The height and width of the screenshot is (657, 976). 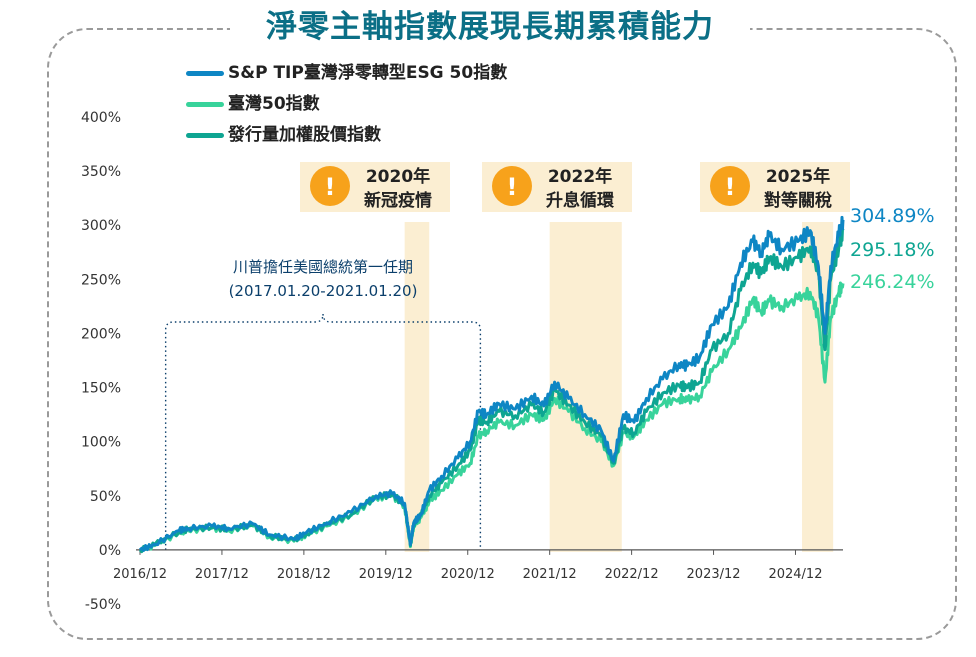 What do you see at coordinates (323, 431) in the screenshot?
I see `term-bracket` at bounding box center [323, 431].